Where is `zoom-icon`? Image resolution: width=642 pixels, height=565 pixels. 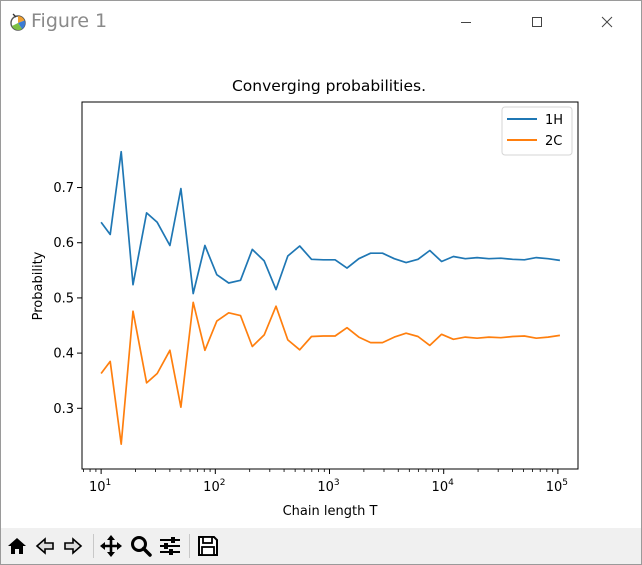
zoom-icon is located at coordinates (141, 546).